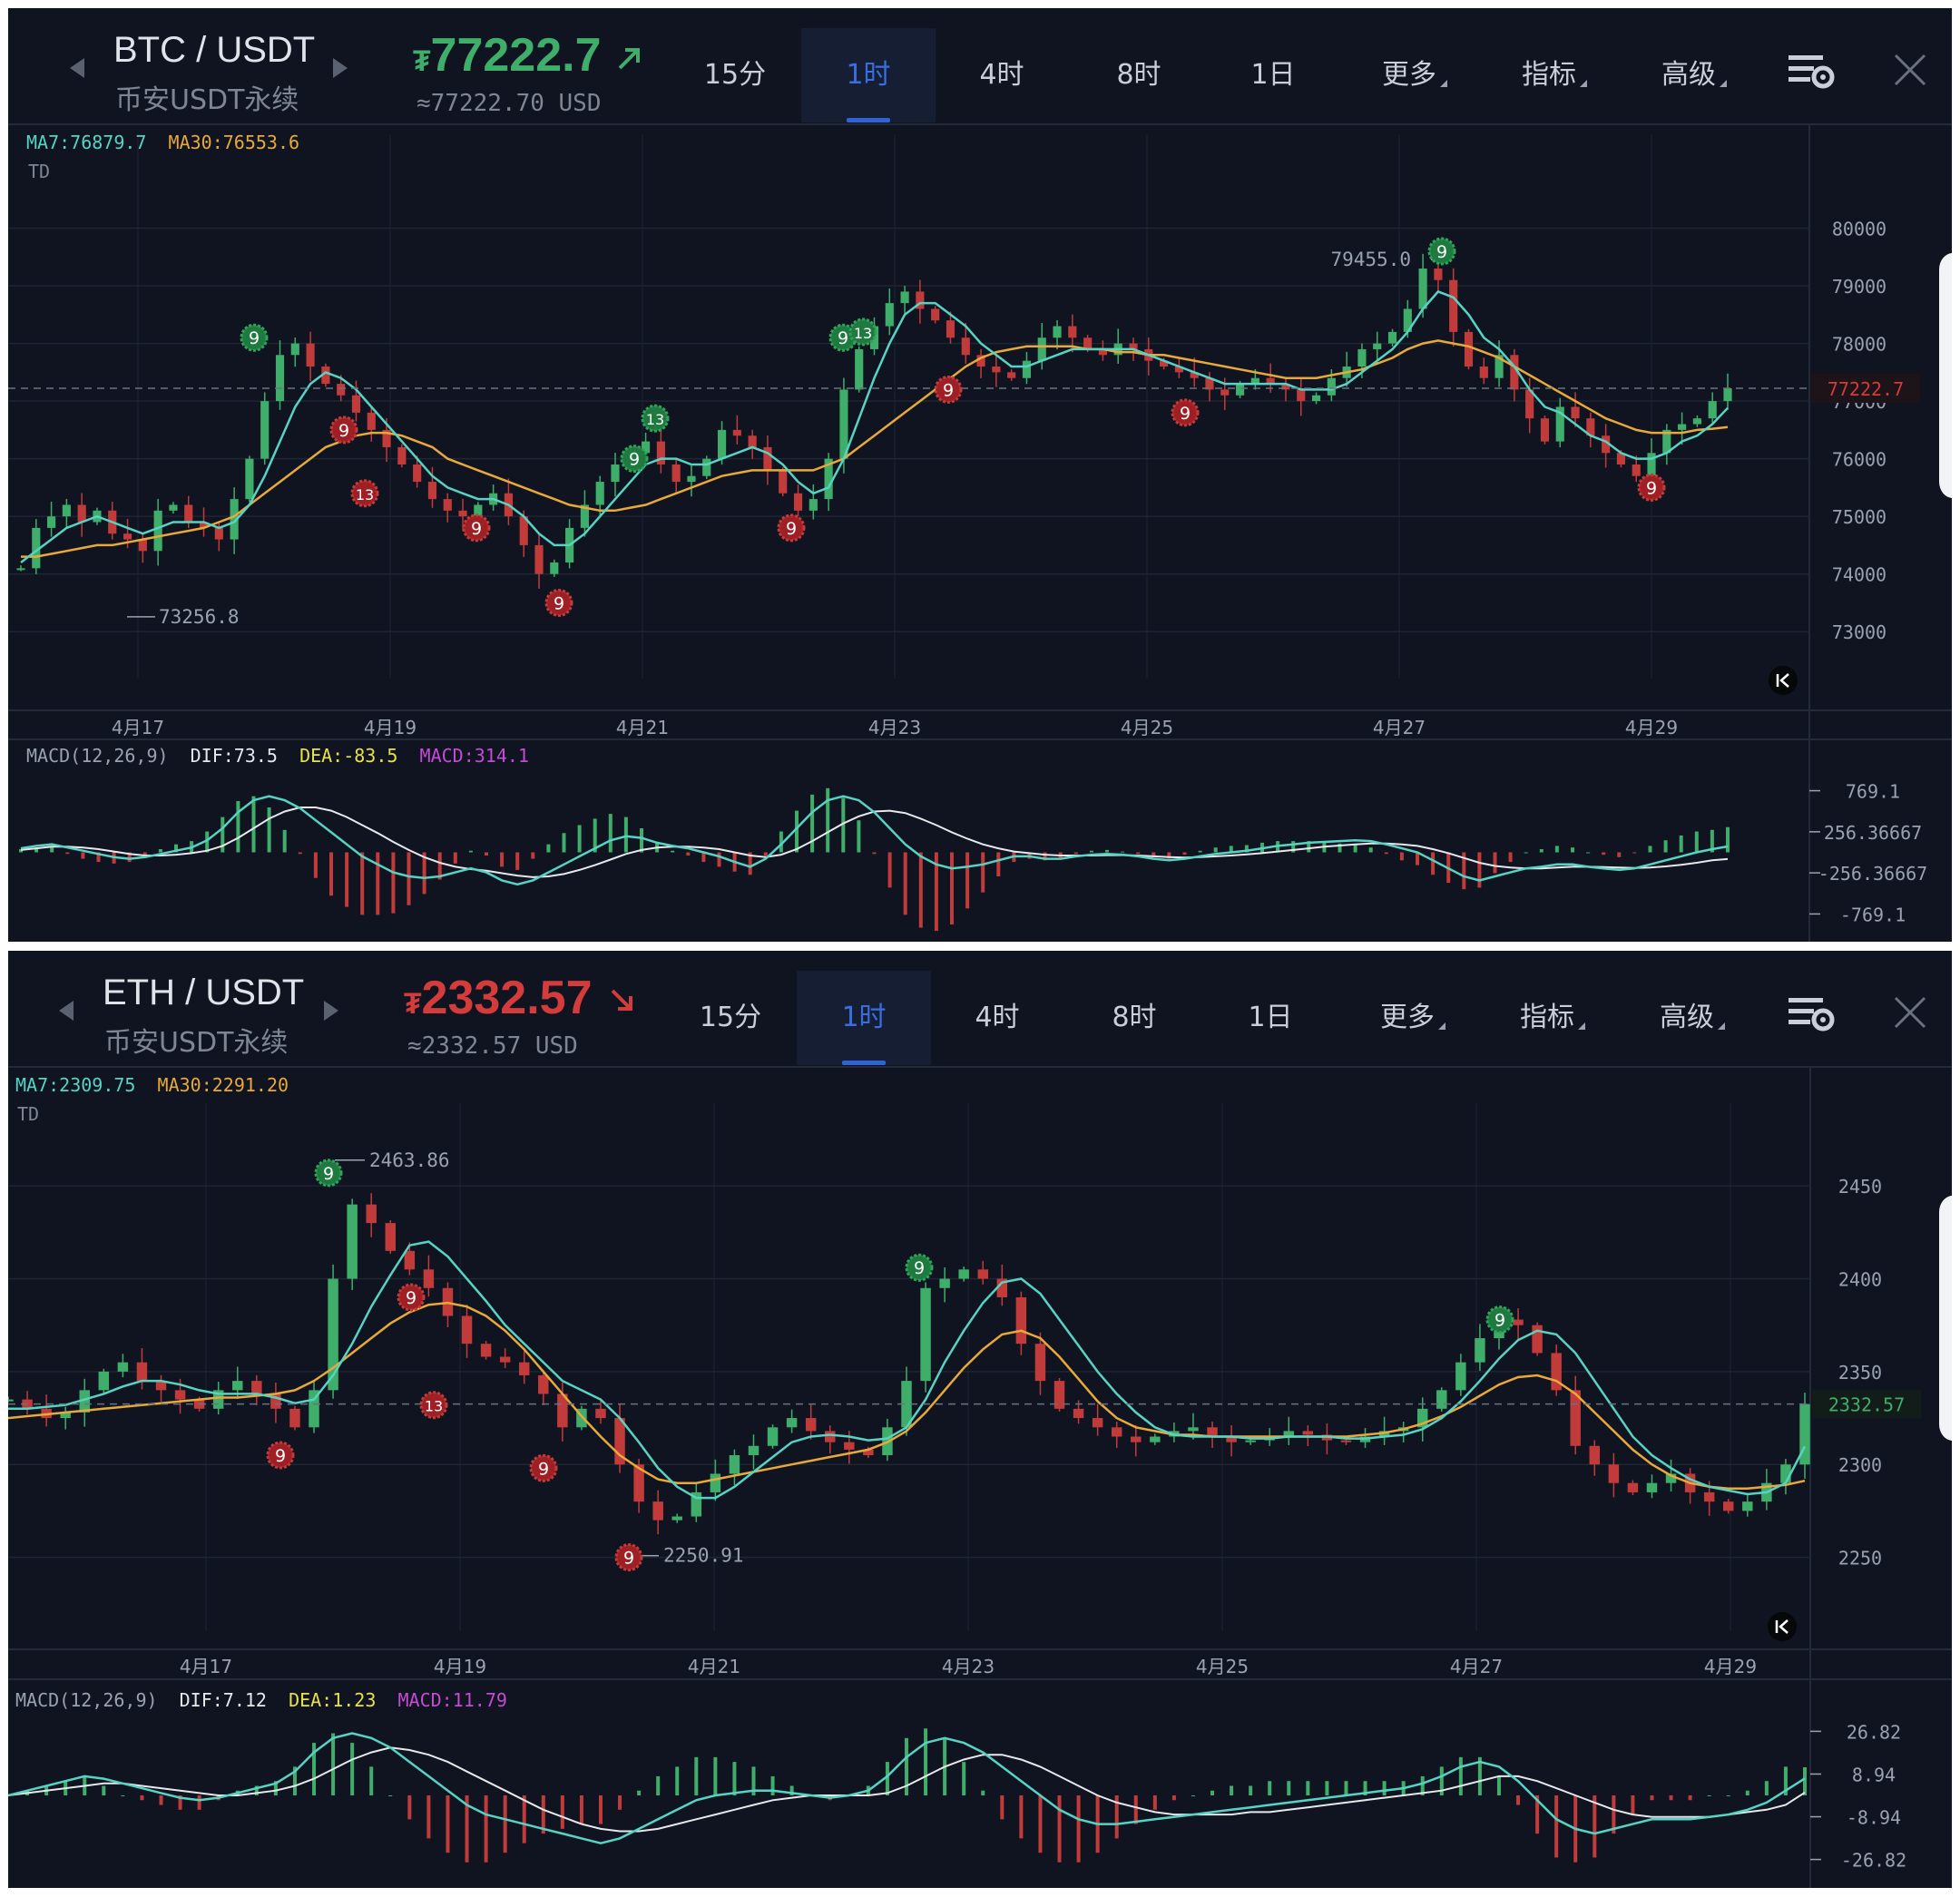 This screenshot has width=1960, height=1897. I want to click on scroll-latest-icon, so click(1781, 1626).